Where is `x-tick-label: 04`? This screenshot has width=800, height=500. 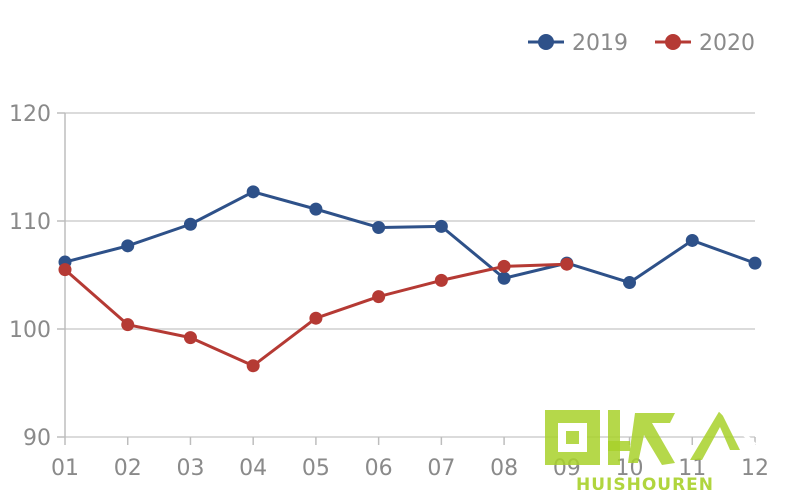 x-tick-label: 04 is located at coordinates (253, 468).